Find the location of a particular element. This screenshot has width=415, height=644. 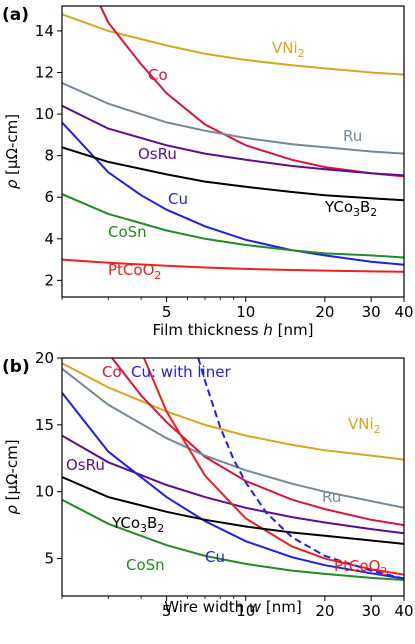

series-line-ru is located at coordinates (233, 118).